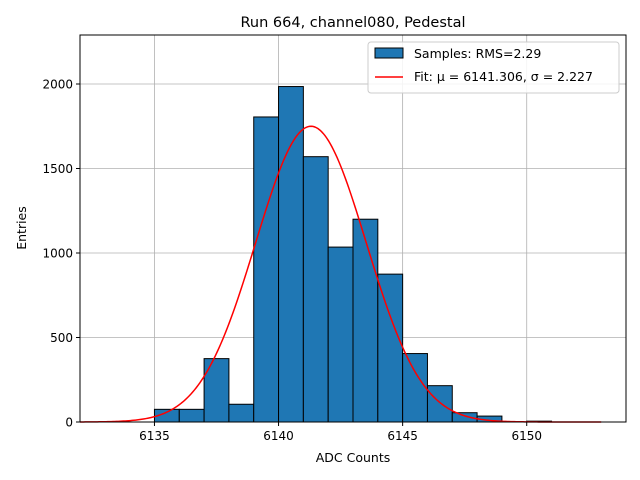 The image size is (640, 480). What do you see at coordinates (340, 432) in the screenshot?
I see `x-axis-ticks: 6135 6140 6145 6150` at bounding box center [340, 432].